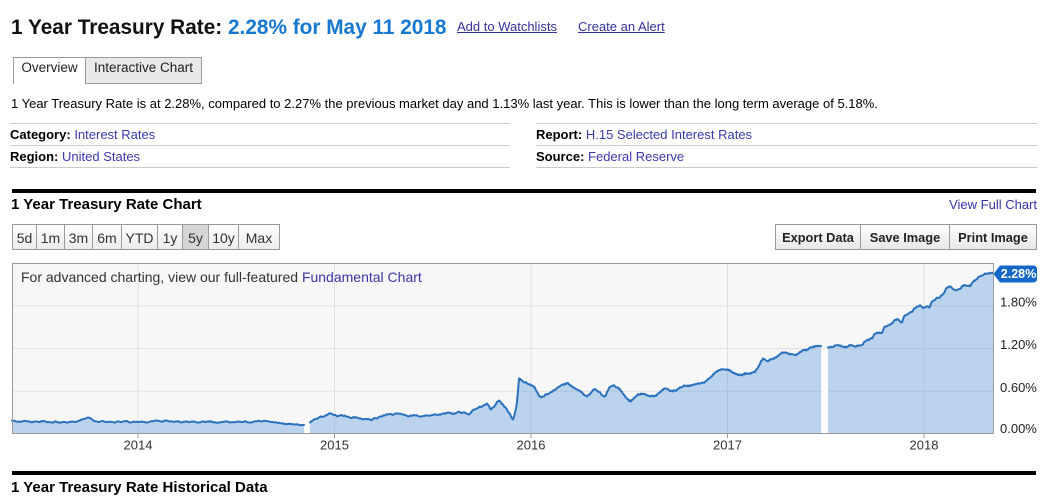 The width and height of the screenshot is (1049, 502). I want to click on svg-text: 2.28%, so click(1018, 274).